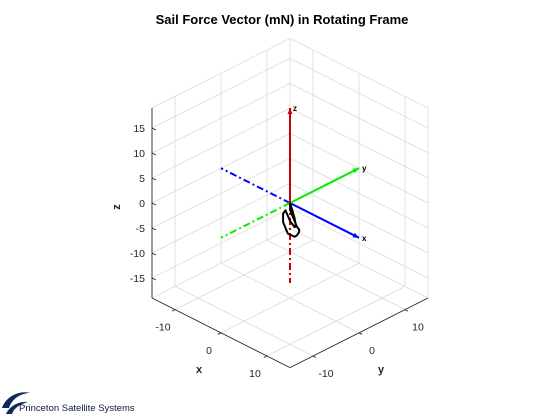 This screenshot has height=420, width=560. I want to click on vector-y-label: y, so click(364, 168).